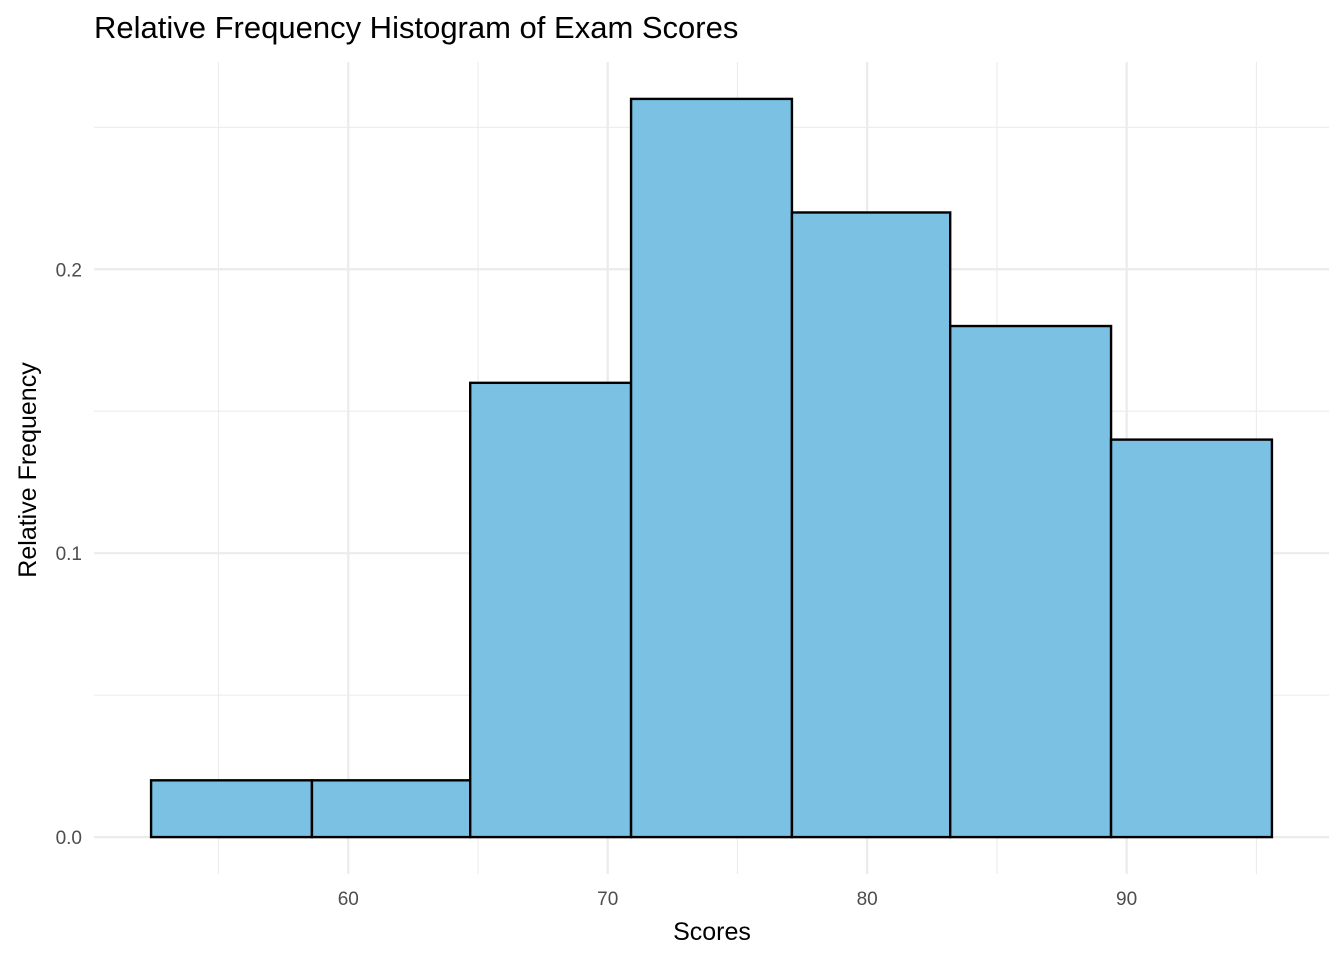 Image resolution: width=1344 pixels, height=960 pixels. What do you see at coordinates (69, 838) in the screenshot?
I see `y-tick-label: 0.0` at bounding box center [69, 838].